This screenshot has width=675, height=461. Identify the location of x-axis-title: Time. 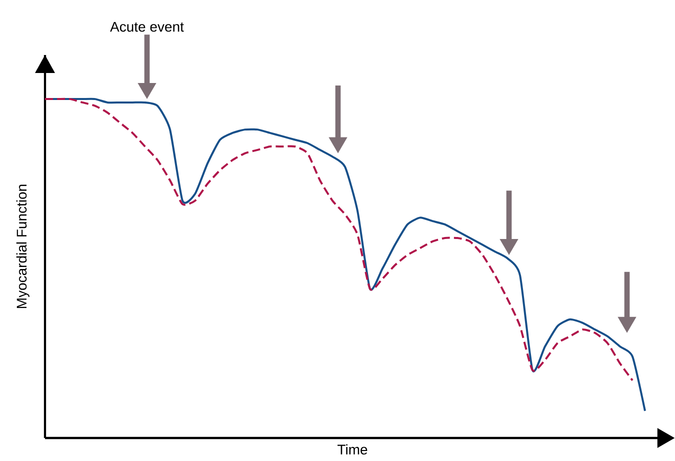
(353, 449).